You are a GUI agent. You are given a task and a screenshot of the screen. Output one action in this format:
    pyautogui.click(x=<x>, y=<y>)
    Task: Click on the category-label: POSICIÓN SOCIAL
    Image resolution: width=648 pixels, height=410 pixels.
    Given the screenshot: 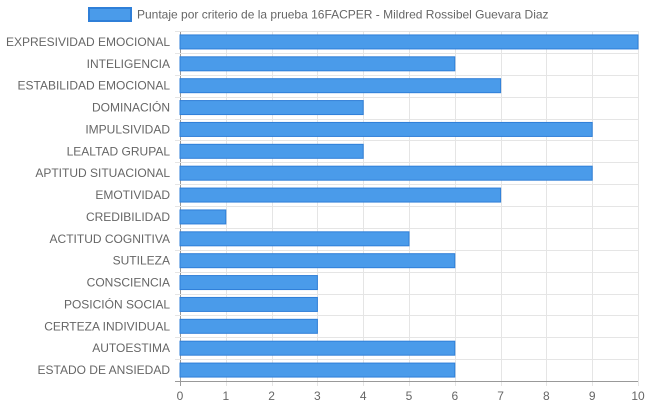 What is the action you would take?
    pyautogui.click(x=117, y=303)
    